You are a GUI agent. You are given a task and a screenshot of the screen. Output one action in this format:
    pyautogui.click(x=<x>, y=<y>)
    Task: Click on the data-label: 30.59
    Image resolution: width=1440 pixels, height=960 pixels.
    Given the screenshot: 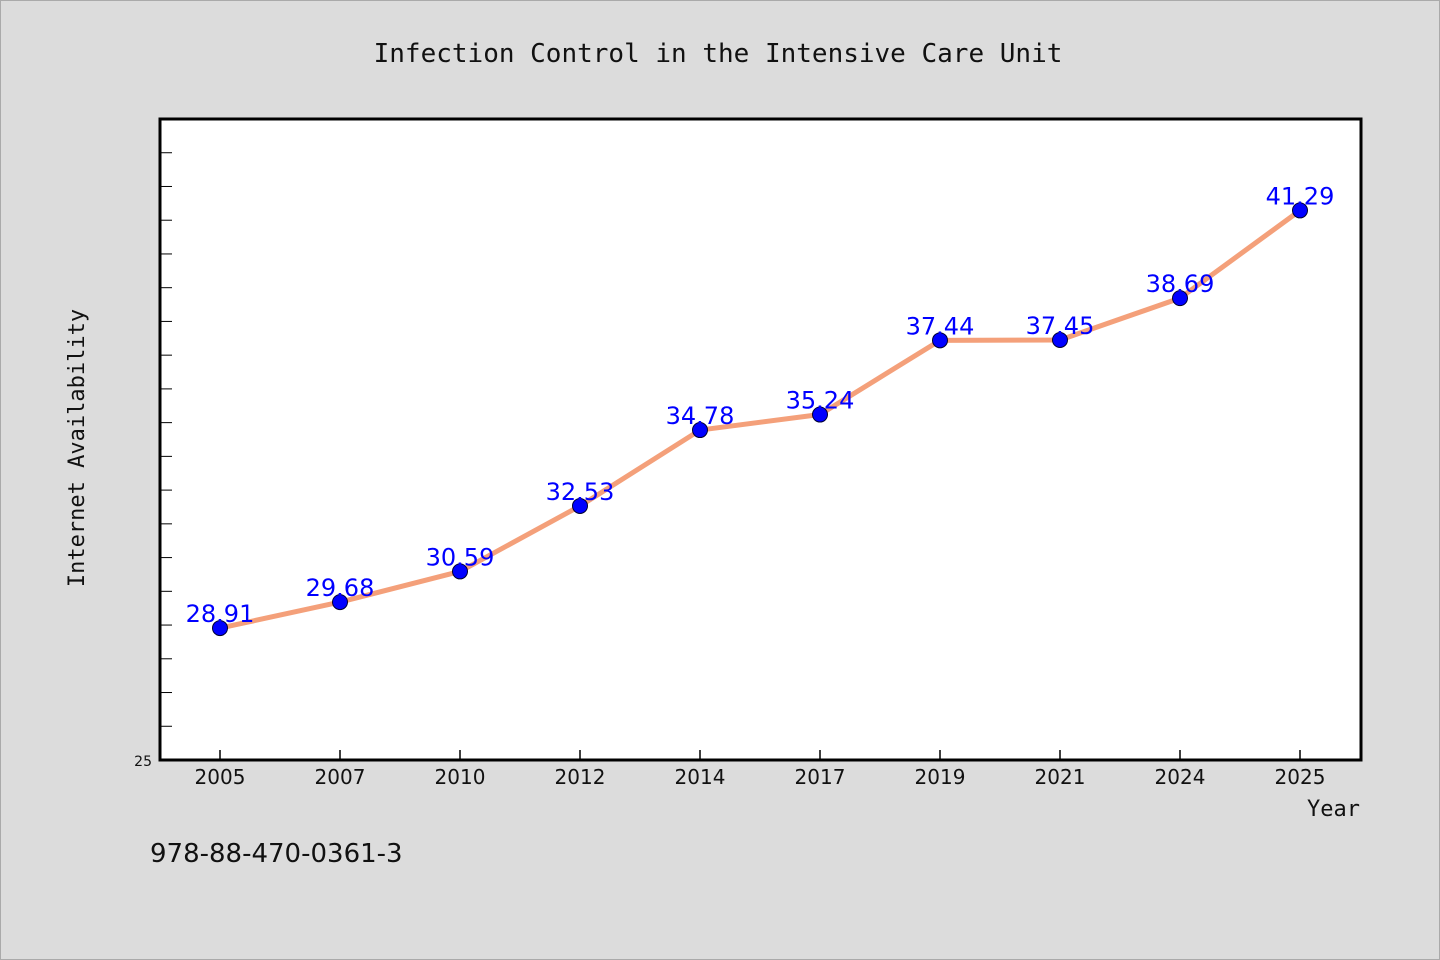 What is the action you would take?
    pyautogui.click(x=460, y=557)
    